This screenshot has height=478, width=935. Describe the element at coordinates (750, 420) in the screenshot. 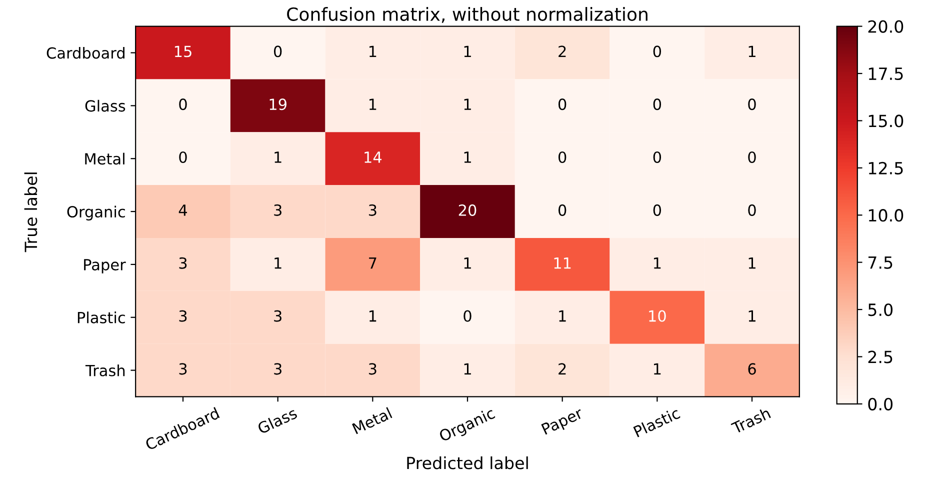

I see `x-tick-label: Trash` at that location.